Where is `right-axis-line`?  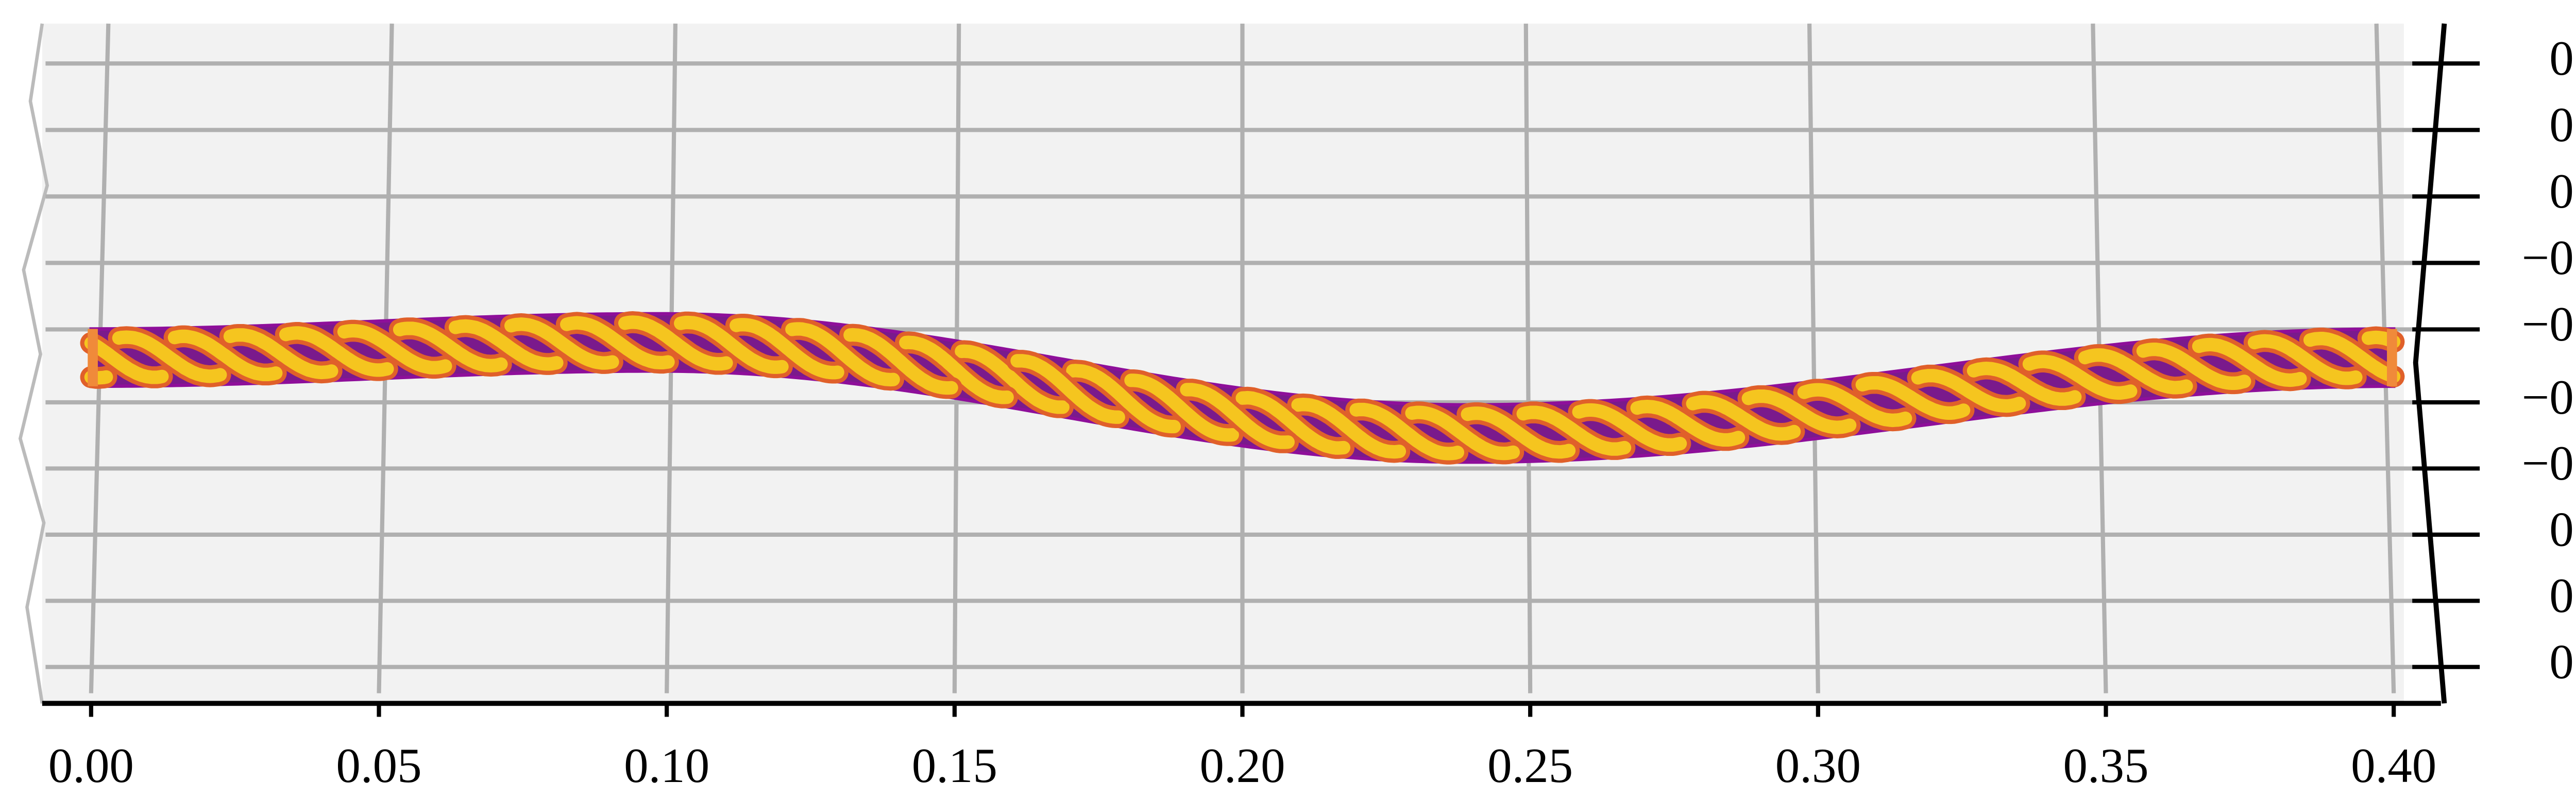 right-axis-line is located at coordinates (2430, 363).